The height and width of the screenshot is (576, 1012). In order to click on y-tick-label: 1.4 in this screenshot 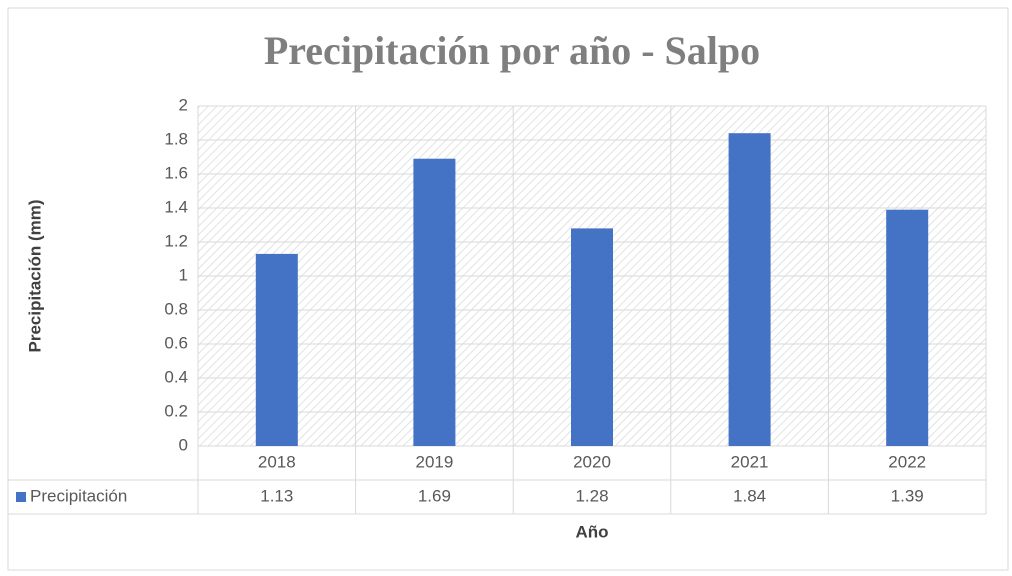, I will do `click(176, 206)`.